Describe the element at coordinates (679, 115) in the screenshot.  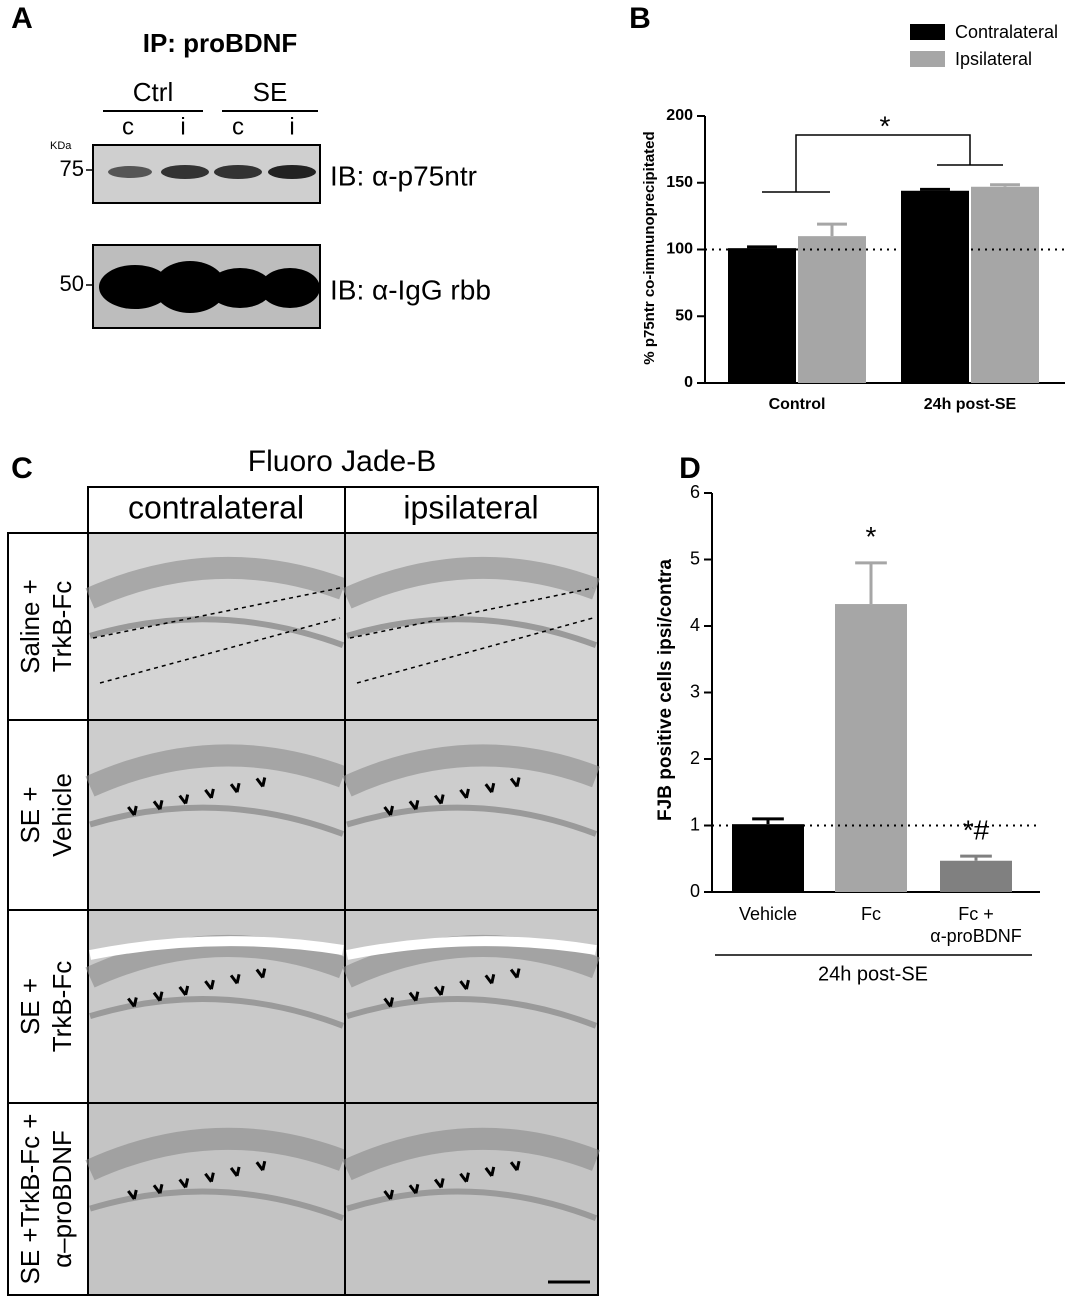
I see `y-tick-label: 200` at that location.